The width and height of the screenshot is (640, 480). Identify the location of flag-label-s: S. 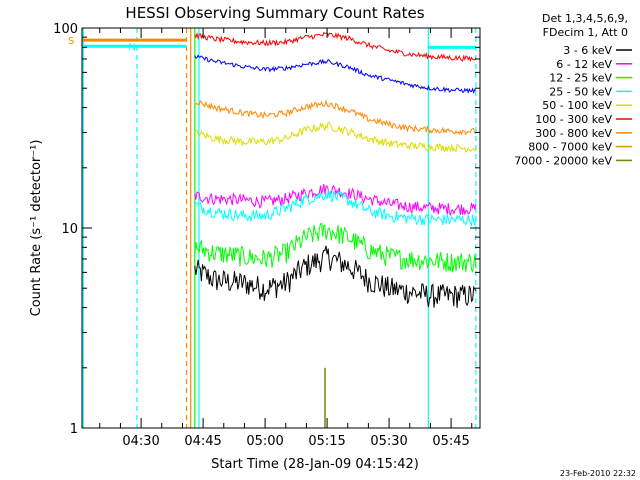
(71, 41).